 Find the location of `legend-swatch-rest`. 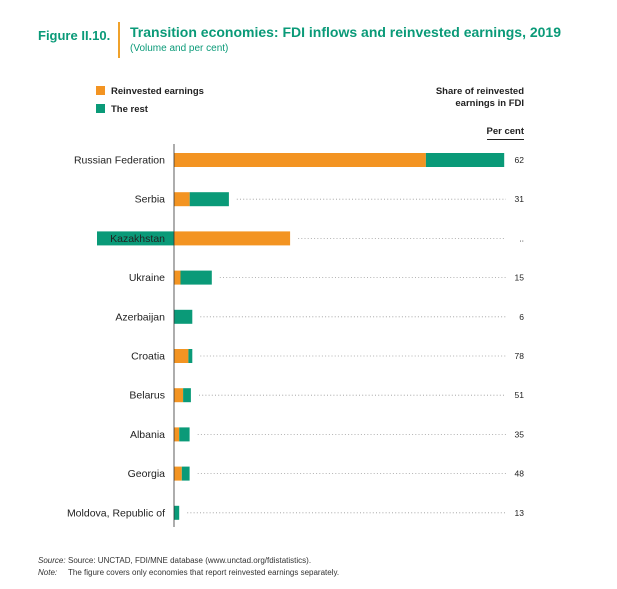

legend-swatch-rest is located at coordinates (100, 108).